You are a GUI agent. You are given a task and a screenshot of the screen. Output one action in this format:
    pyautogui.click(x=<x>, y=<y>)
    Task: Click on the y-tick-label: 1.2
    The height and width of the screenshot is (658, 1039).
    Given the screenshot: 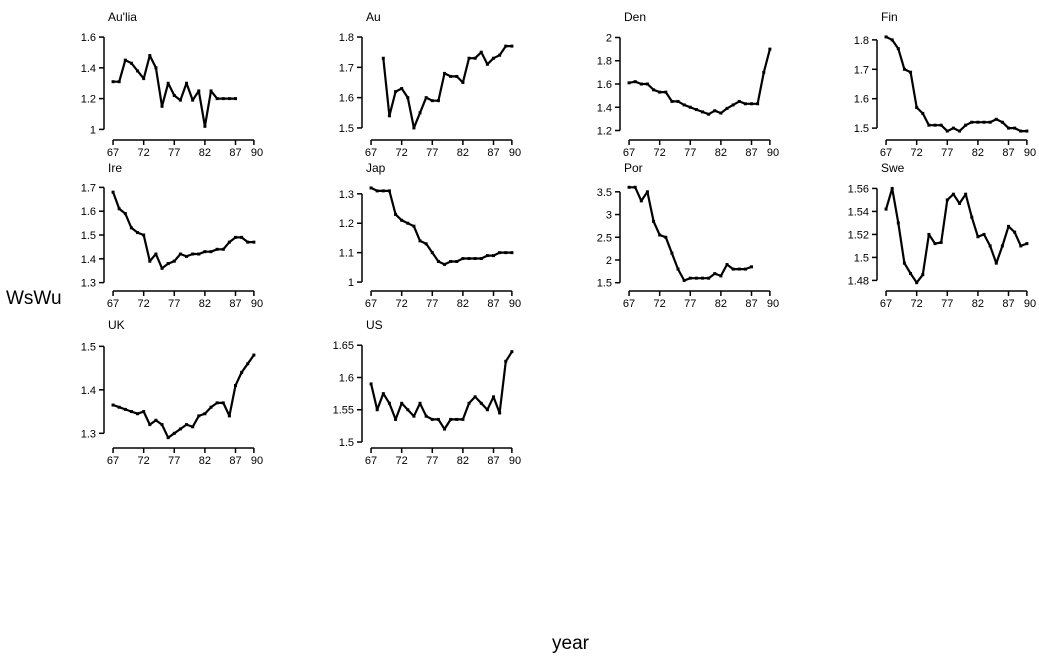 What is the action you would take?
    pyautogui.click(x=88, y=100)
    